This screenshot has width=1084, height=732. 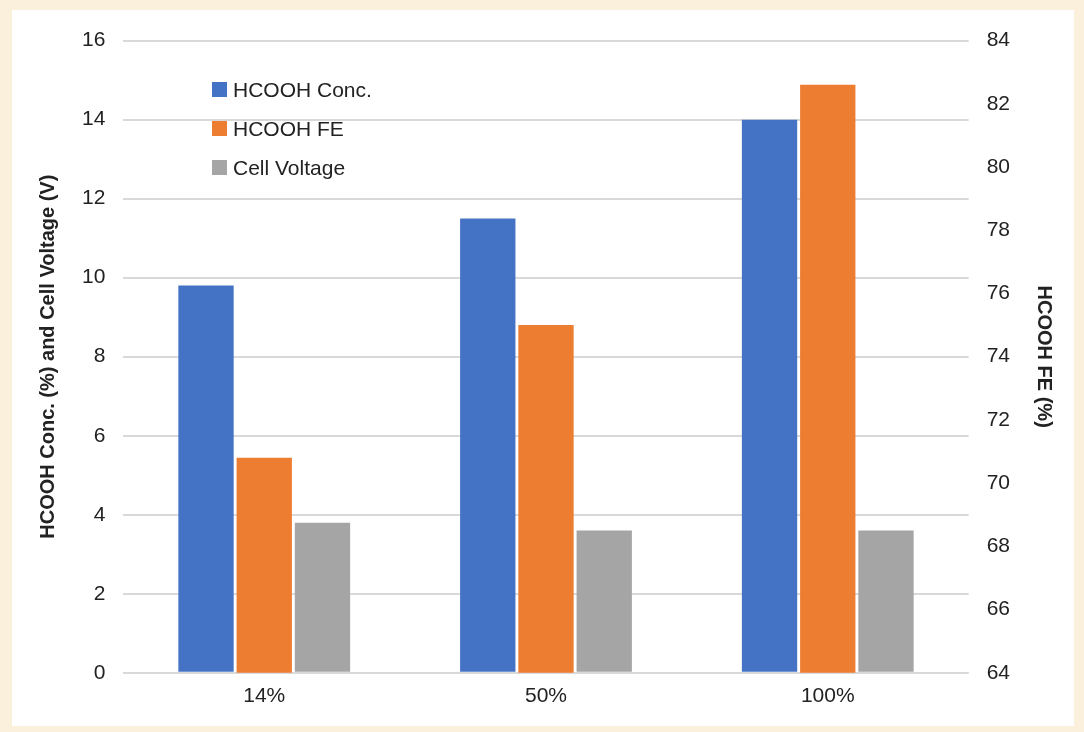 What do you see at coordinates (288, 129) in the screenshot?
I see `legend-label: HCOOH FE` at bounding box center [288, 129].